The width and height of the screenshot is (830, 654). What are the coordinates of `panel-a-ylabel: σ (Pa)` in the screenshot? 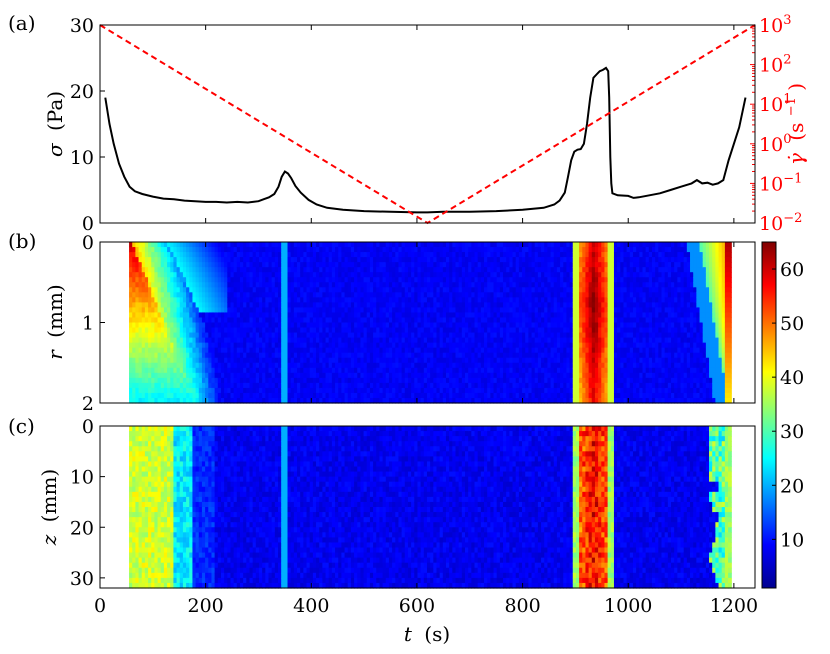 It's located at (55, 124).